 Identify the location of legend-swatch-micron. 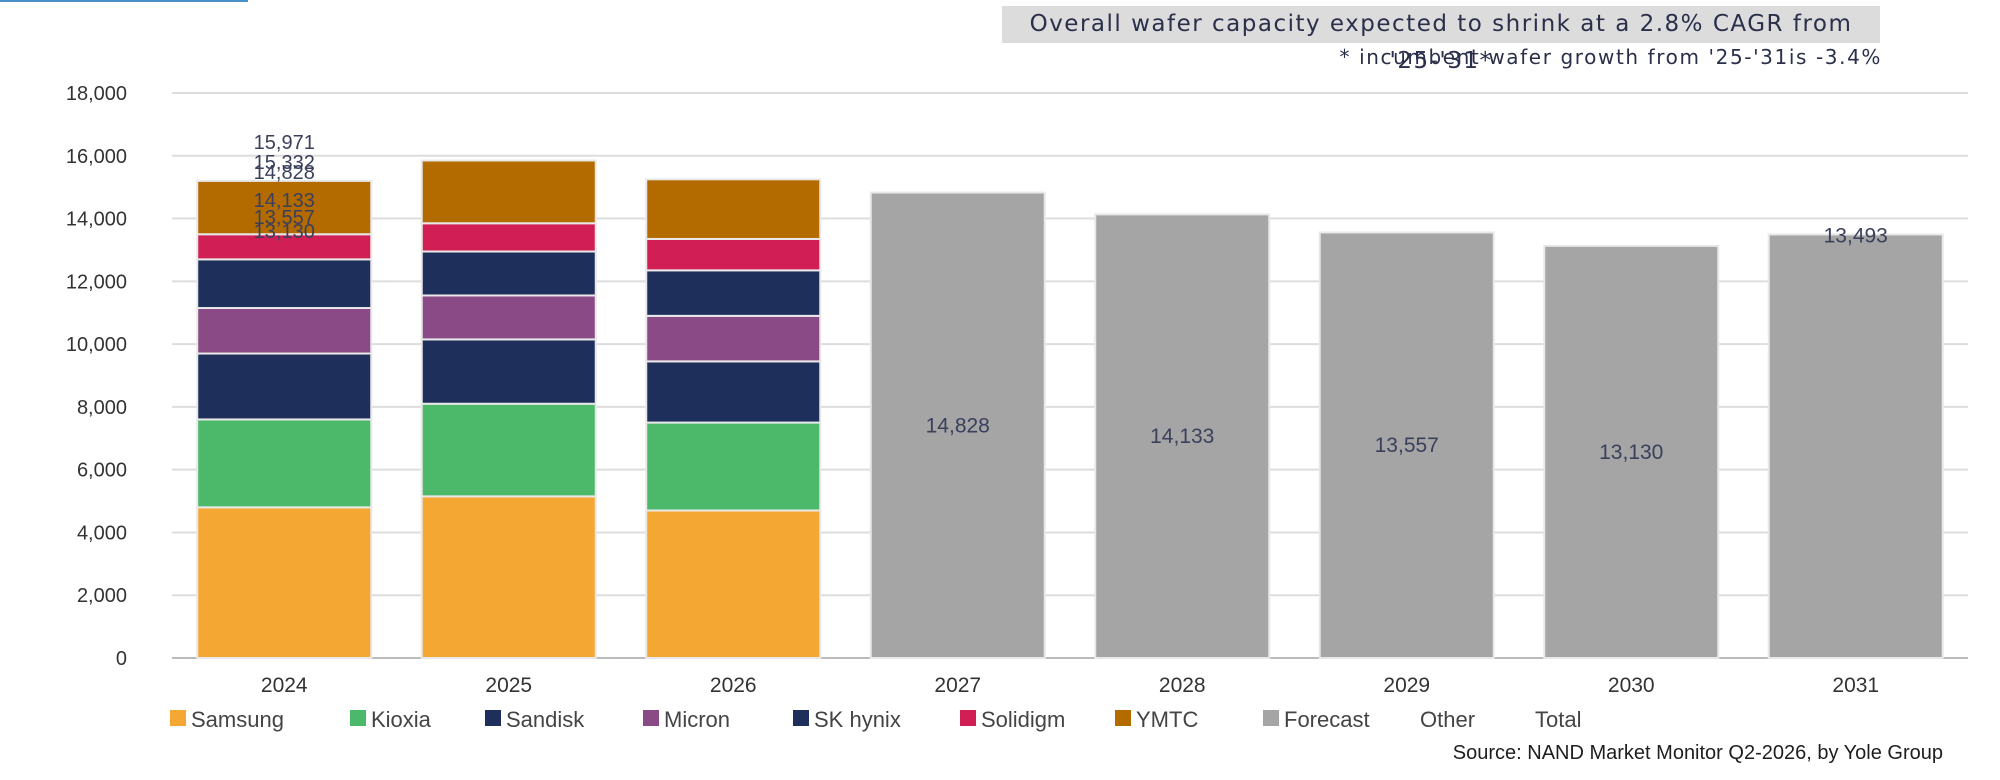
(651, 718).